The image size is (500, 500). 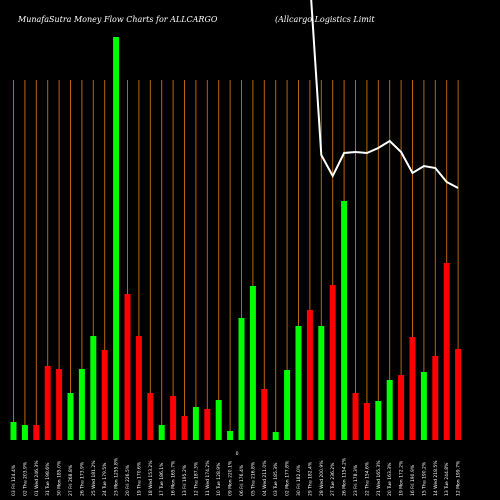 What do you see at coordinates (219, 479) in the screenshot?
I see `x-tick-label: 10 Tue 128.9%` at bounding box center [219, 479].